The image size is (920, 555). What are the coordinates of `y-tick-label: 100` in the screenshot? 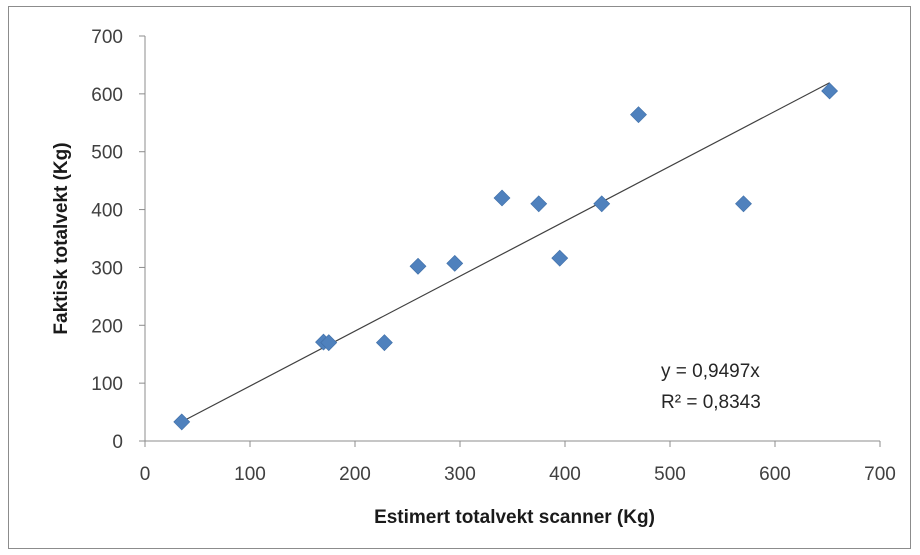 It's located at (107, 384).